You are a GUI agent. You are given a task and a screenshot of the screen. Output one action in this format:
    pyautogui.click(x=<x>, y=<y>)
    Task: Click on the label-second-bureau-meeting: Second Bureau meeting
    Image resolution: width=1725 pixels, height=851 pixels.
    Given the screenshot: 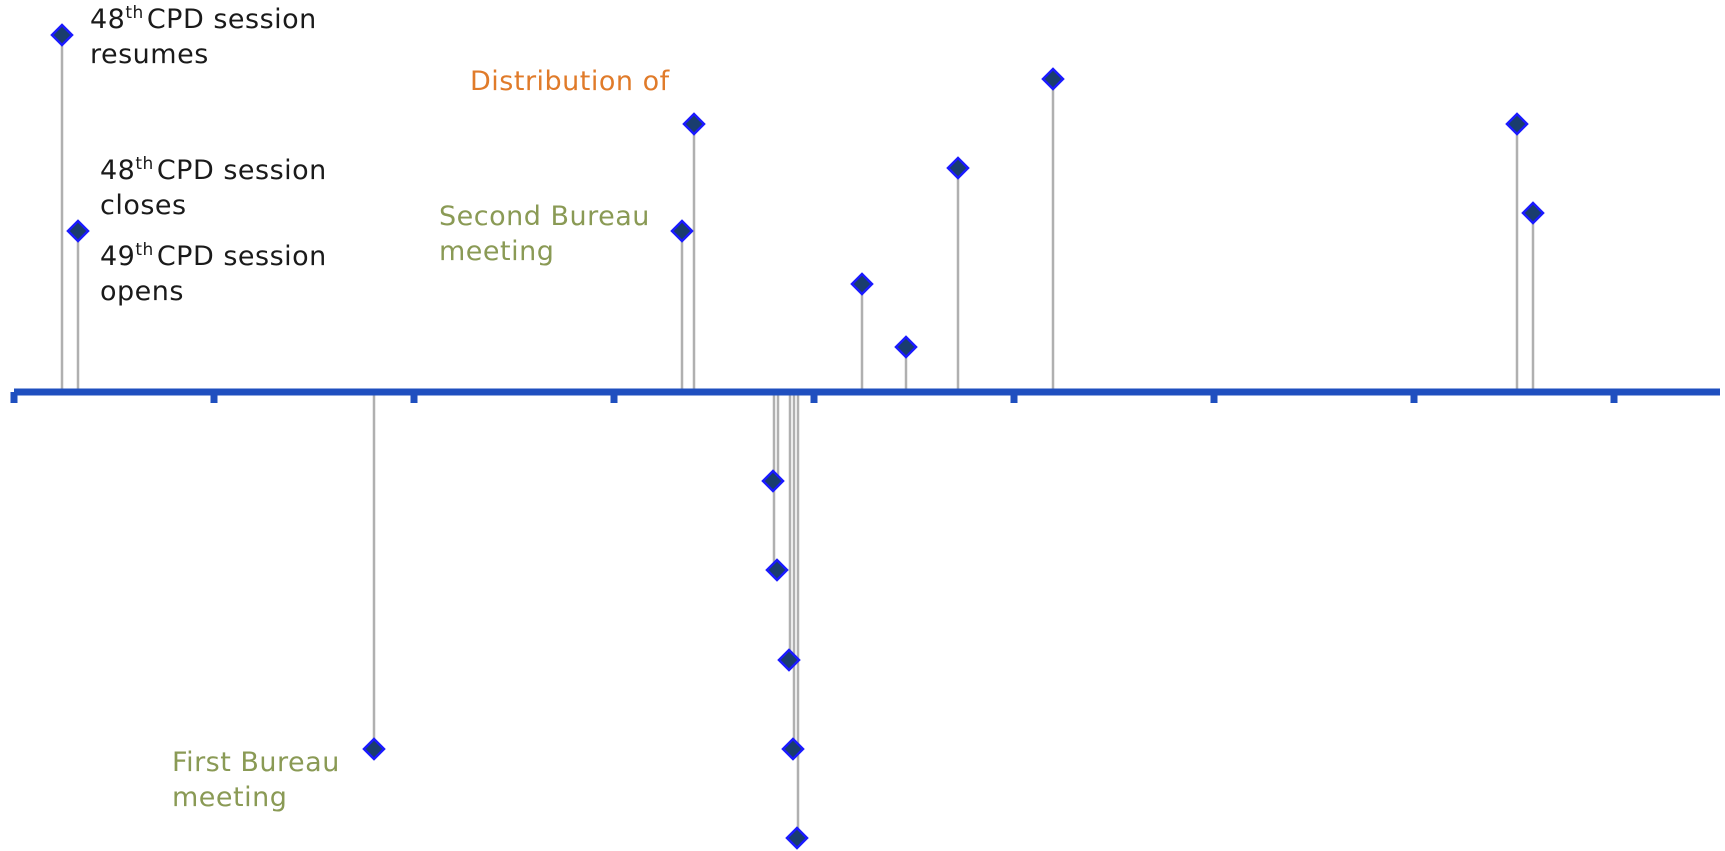 What is the action you would take?
    pyautogui.click(x=544, y=234)
    